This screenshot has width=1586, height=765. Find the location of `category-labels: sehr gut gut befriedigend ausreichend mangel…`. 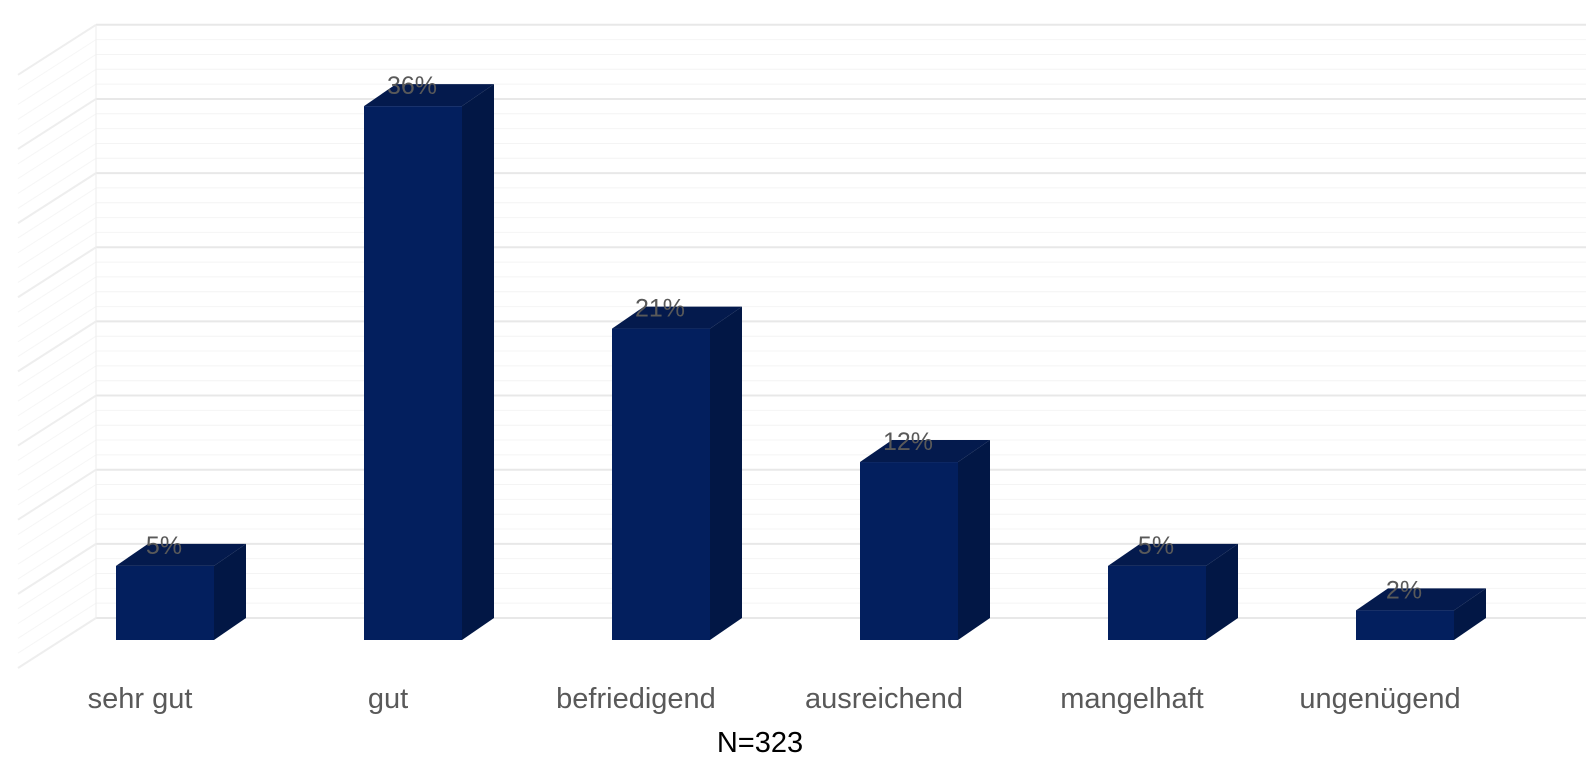

category-labels: sehr gut gut befriedigend ausreichend mangel… is located at coordinates (774, 699).